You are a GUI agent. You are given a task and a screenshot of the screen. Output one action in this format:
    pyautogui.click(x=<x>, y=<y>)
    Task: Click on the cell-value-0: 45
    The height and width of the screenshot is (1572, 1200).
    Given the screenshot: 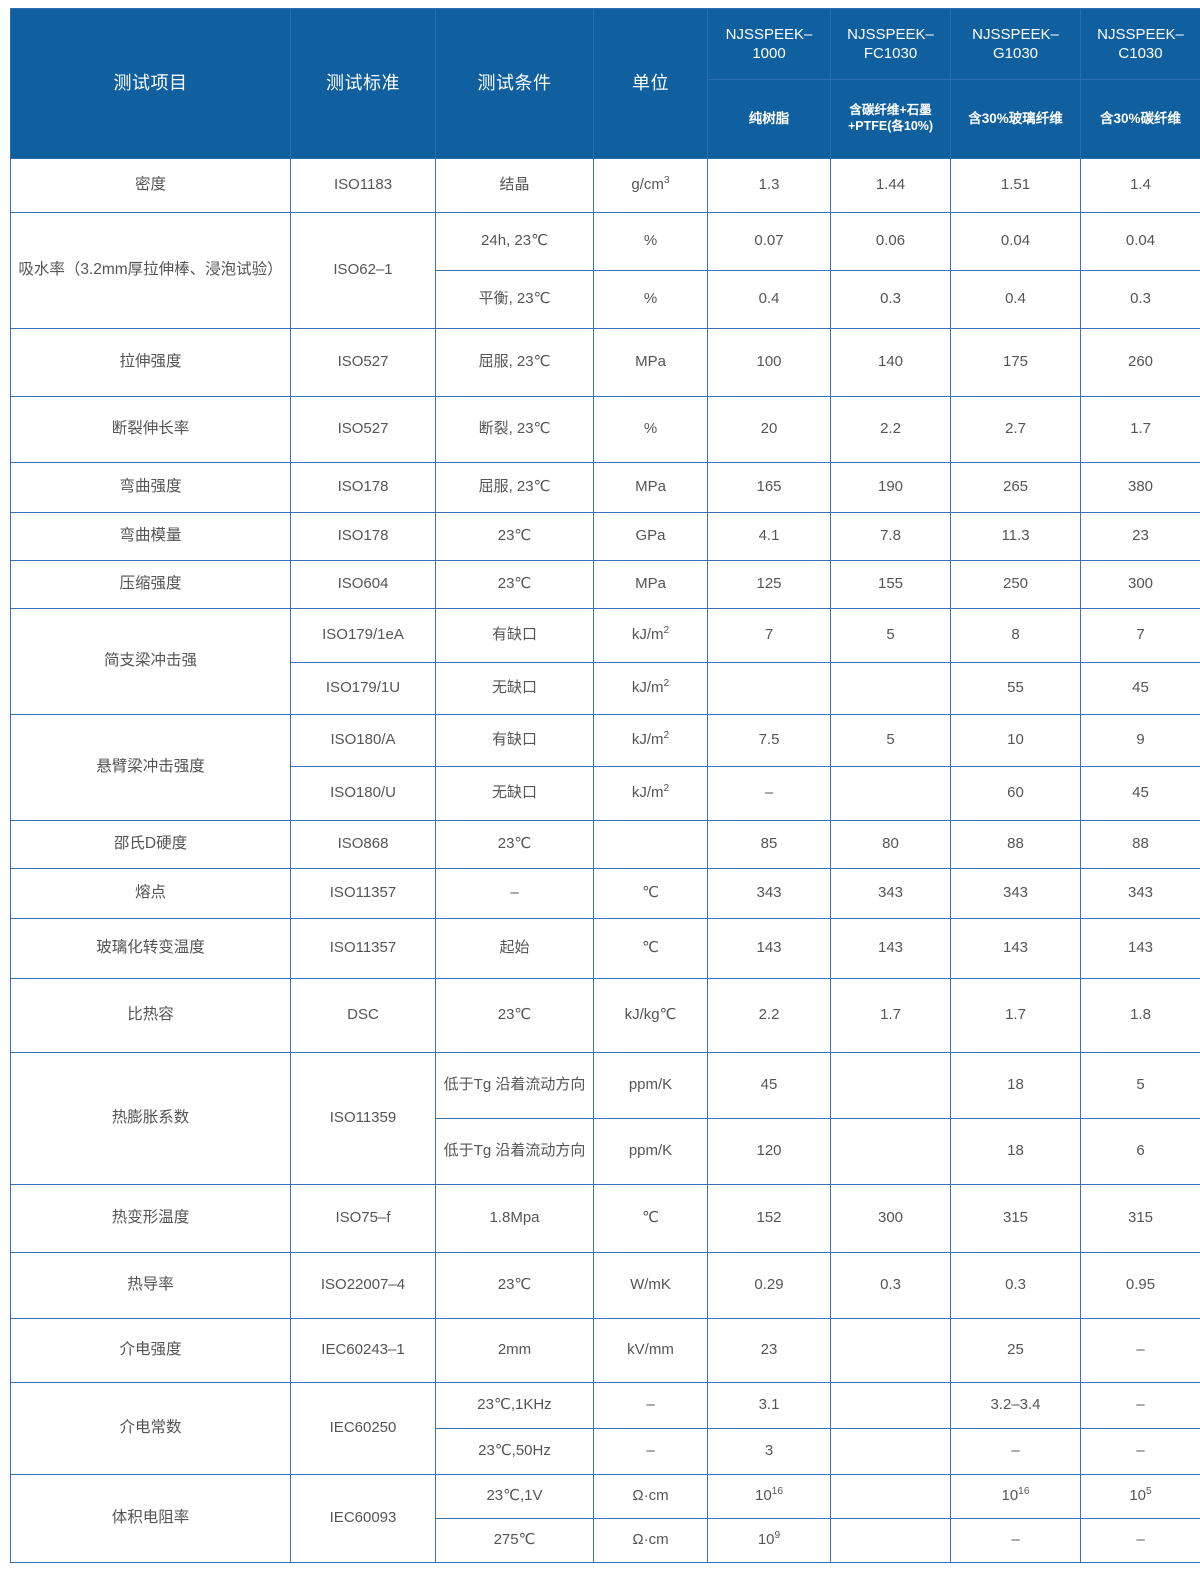 What is the action you would take?
    pyautogui.click(x=769, y=1085)
    